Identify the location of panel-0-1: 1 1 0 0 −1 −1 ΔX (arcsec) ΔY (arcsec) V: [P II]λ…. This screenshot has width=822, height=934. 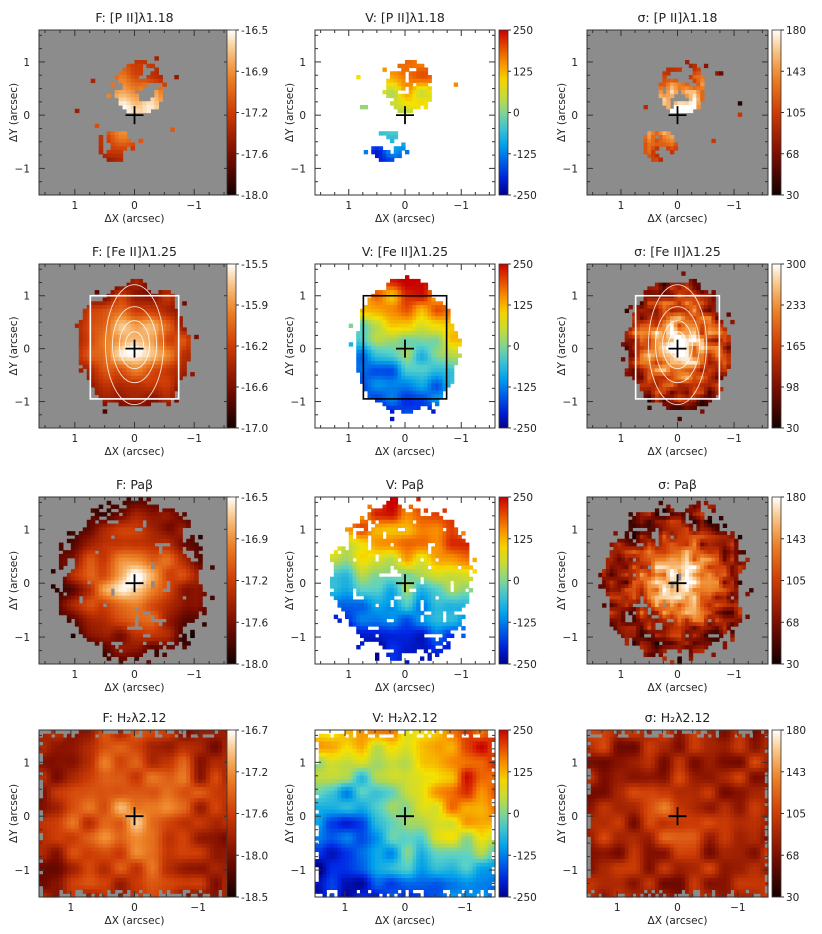
(410, 117).